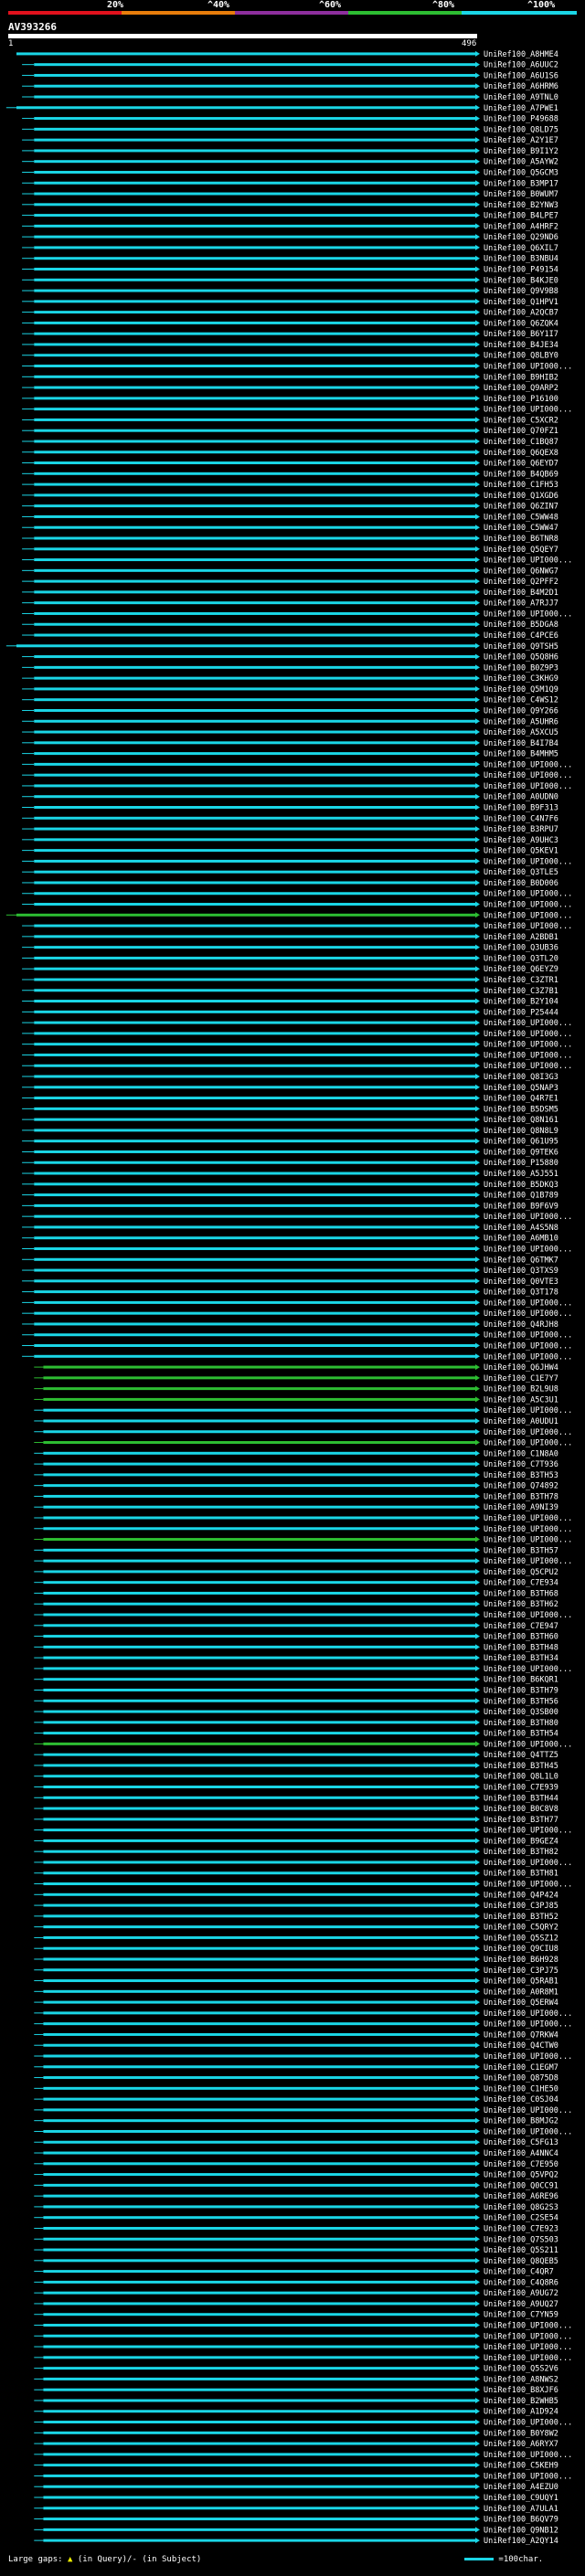  Describe the element at coordinates (290, 302) in the screenshot. I see `hit-row: UniRef100_Q1HPV1` at that location.